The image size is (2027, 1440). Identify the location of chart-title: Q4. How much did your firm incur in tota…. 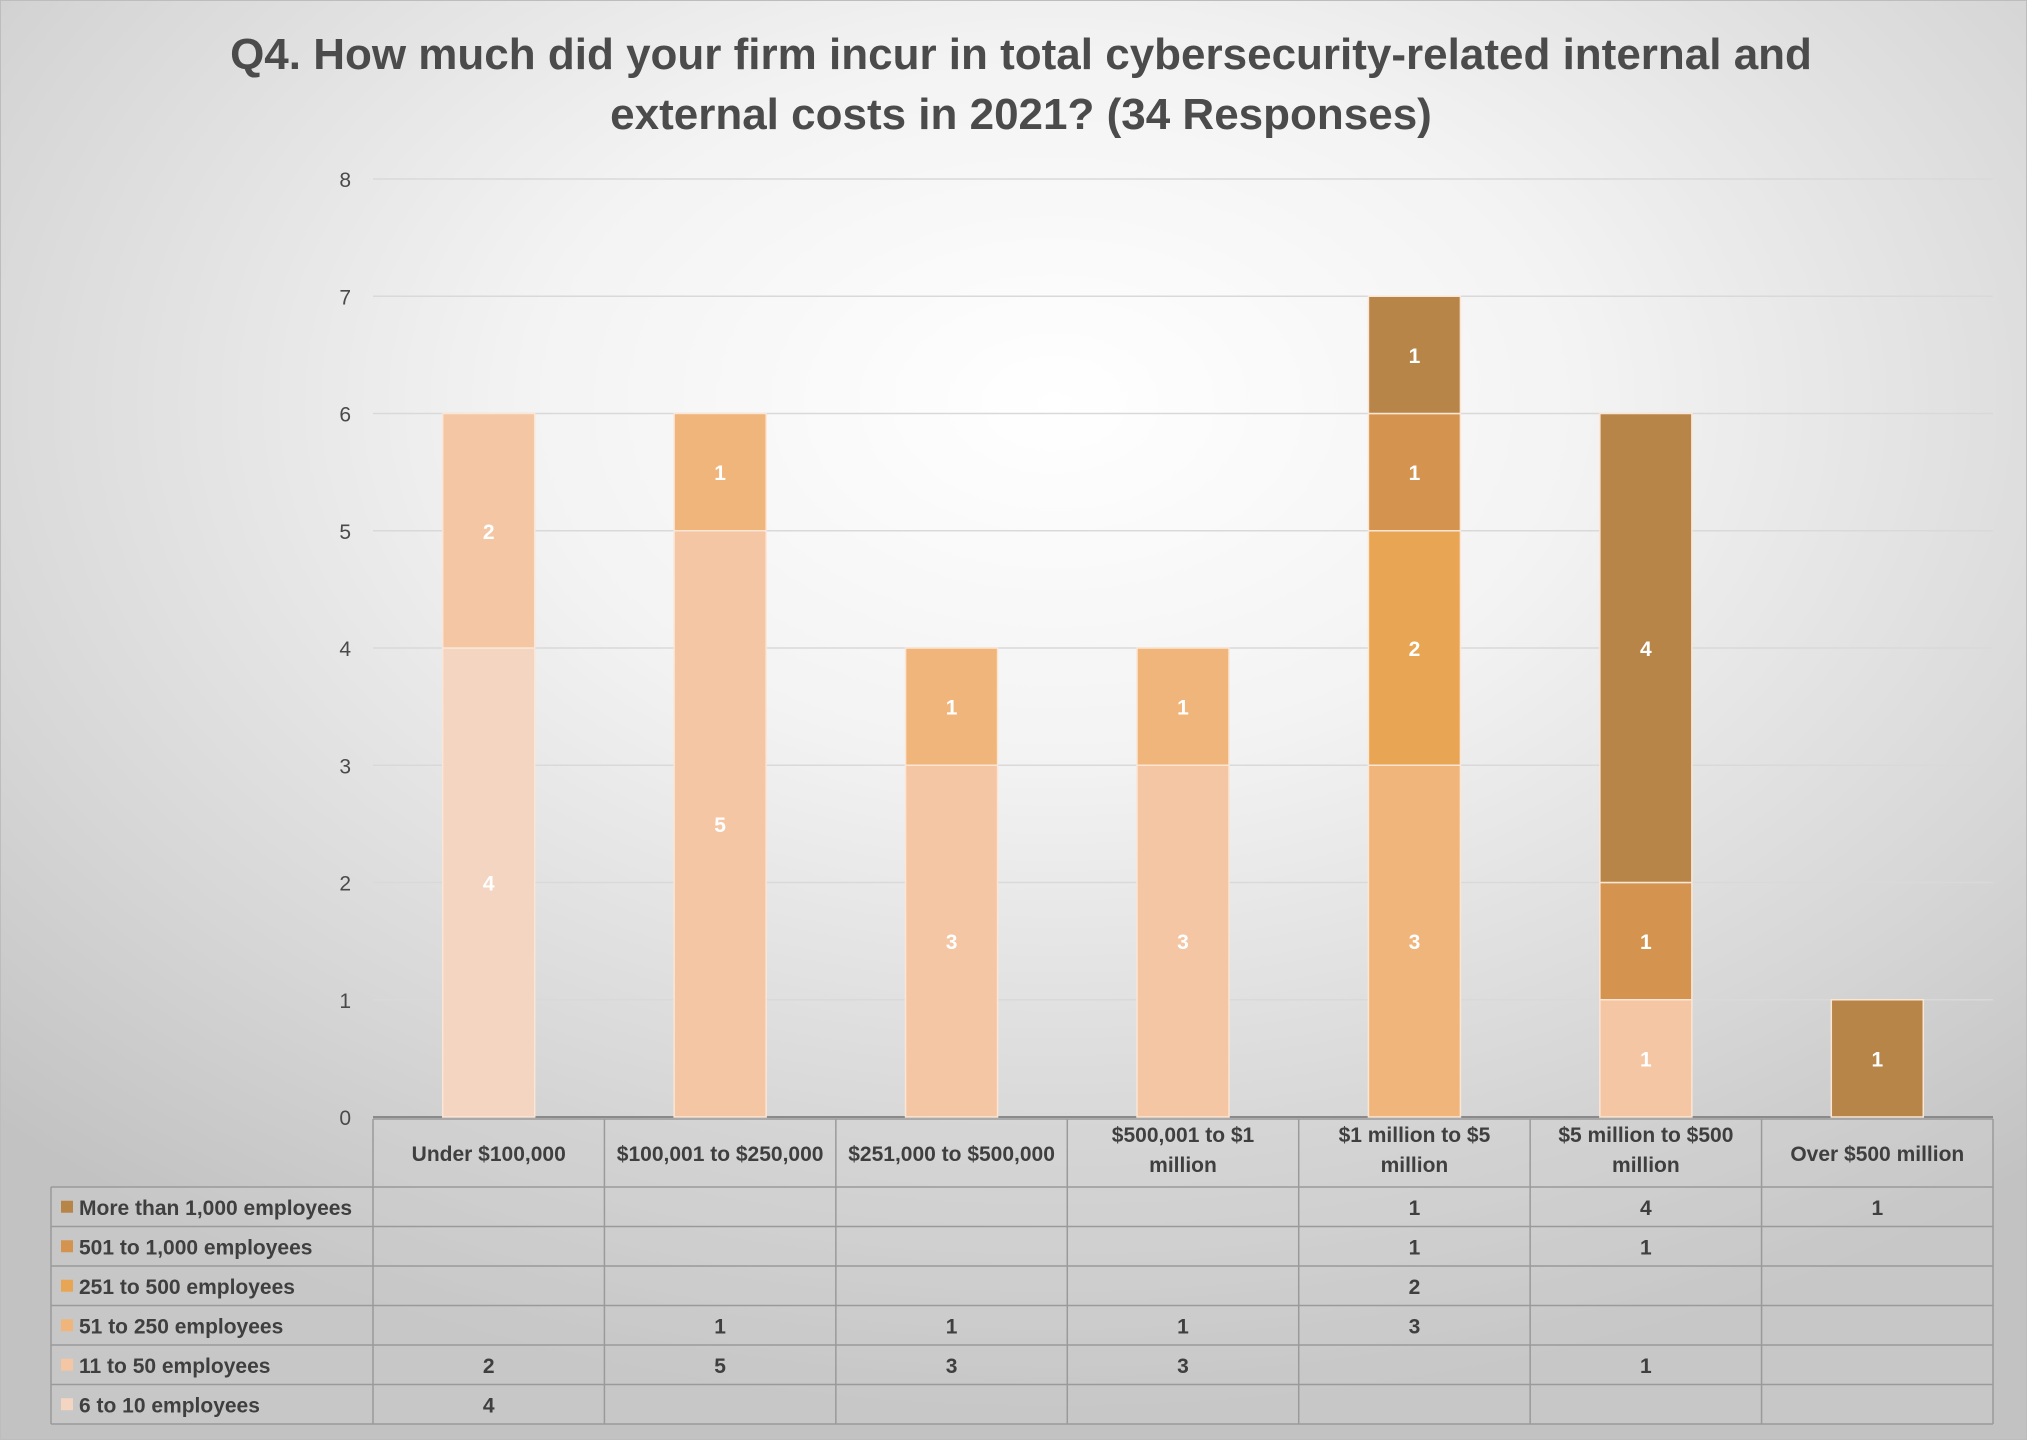
(1021, 85).